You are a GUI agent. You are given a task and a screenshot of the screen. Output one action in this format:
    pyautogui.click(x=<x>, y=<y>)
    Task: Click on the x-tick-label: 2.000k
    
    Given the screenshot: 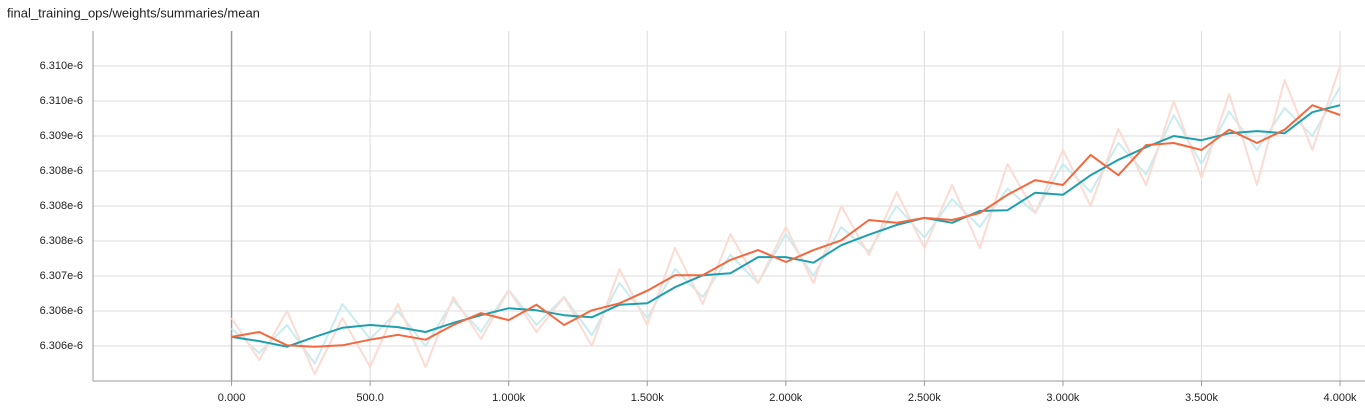 What is the action you would take?
    pyautogui.click(x=786, y=398)
    